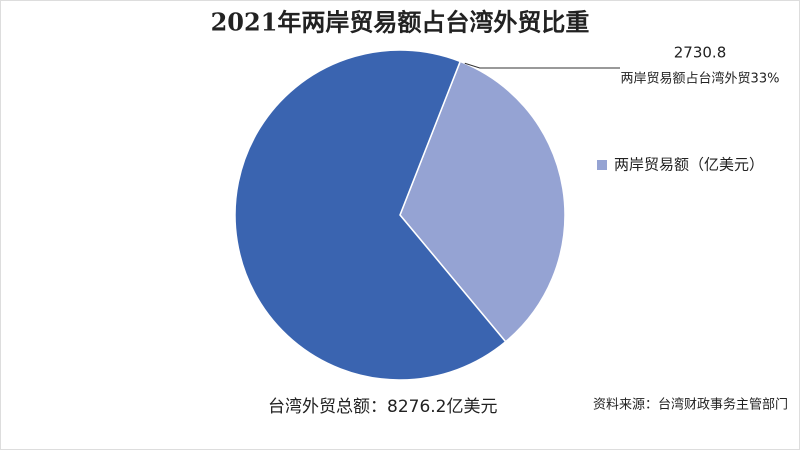 The width and height of the screenshot is (800, 450). What do you see at coordinates (382, 407) in the screenshot?
I see `footnote: 台湾外贸总额：8276.2亿美元` at bounding box center [382, 407].